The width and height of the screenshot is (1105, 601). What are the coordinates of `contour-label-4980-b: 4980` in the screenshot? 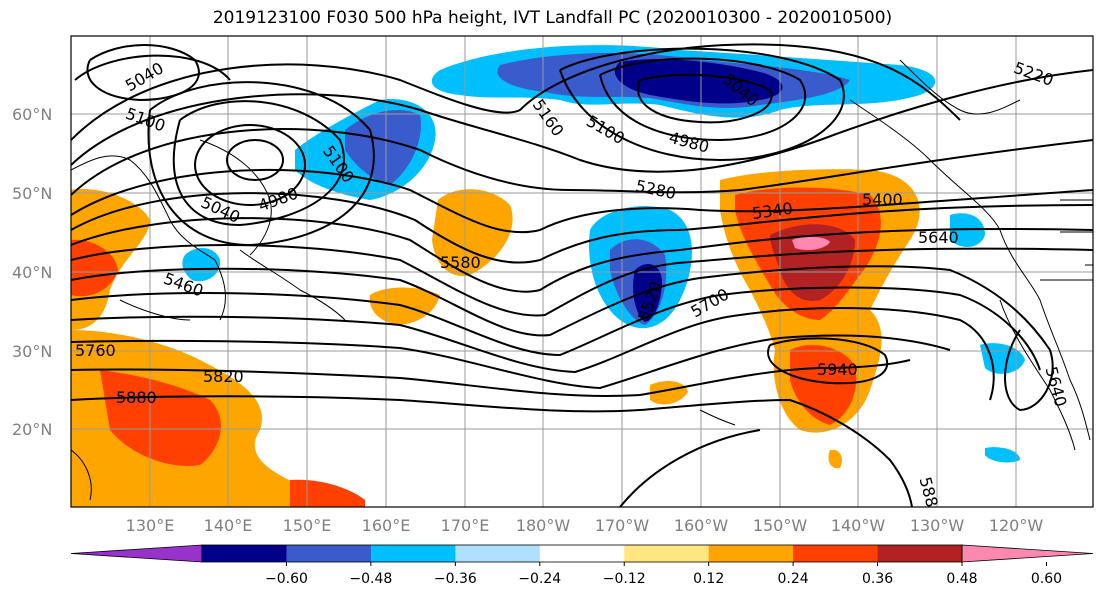 It's located at (689, 142).